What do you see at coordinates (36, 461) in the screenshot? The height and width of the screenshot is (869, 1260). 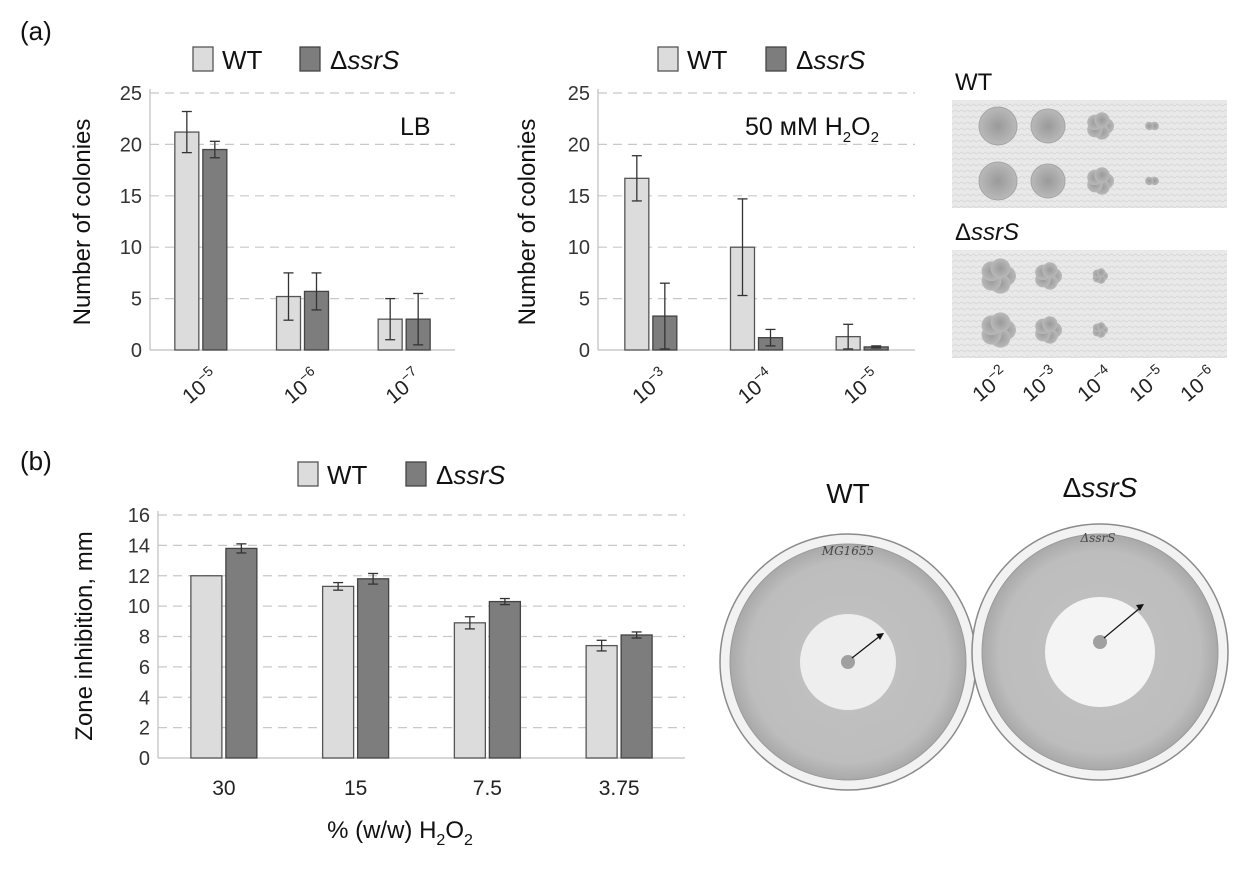 I see `panel-b-label: (b)` at bounding box center [36, 461].